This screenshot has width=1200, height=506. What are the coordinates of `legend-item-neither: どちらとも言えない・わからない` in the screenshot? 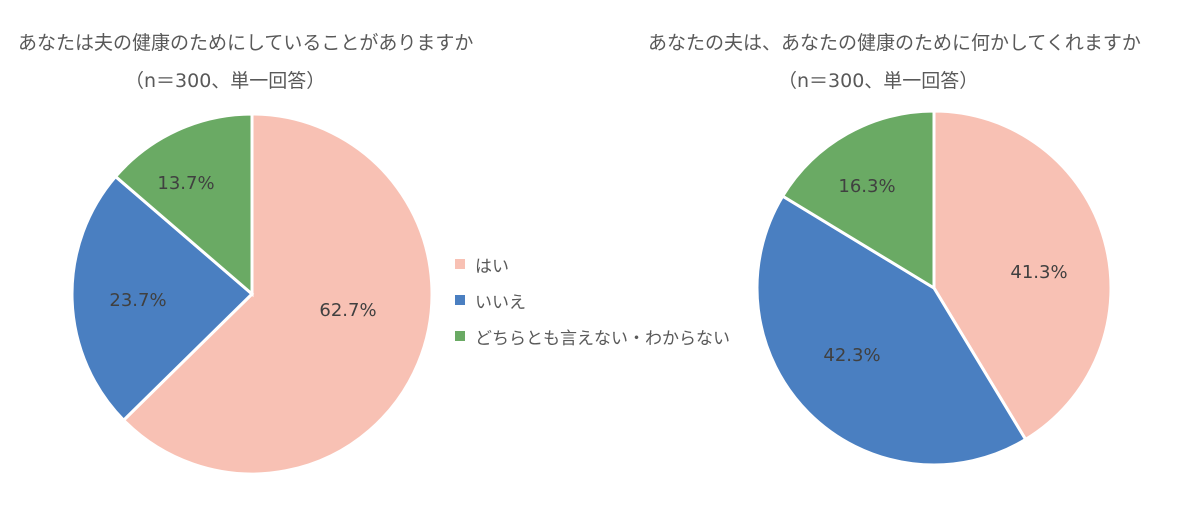 It's located at (592, 336).